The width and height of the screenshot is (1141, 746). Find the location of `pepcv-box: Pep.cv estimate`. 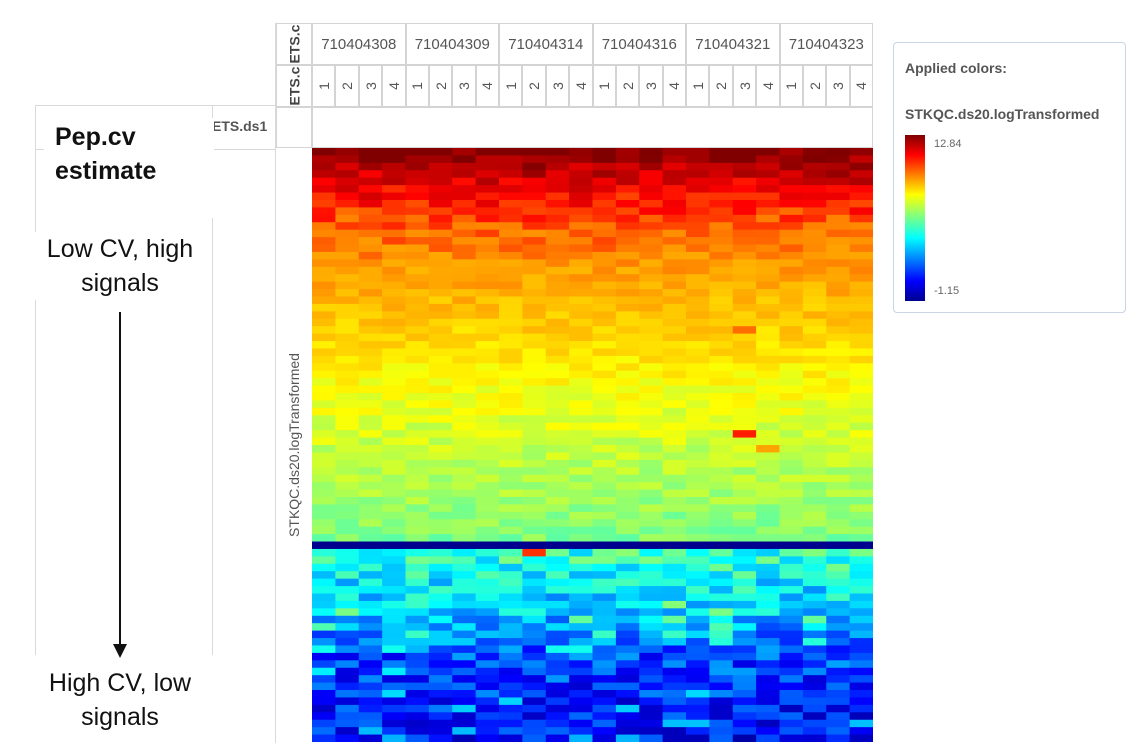

pepcv-box: Pep.cv estimate is located at coordinates (129, 168).